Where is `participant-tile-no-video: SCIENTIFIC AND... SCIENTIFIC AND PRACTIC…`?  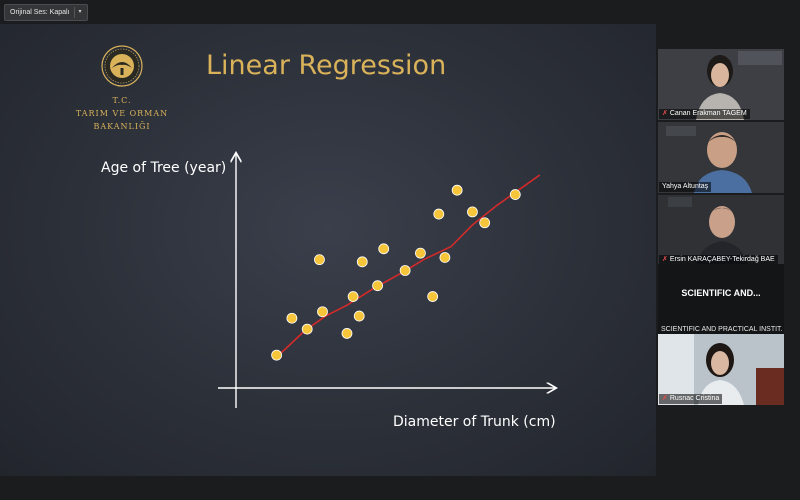
participant-tile-no-video: SCIENTIFIC AND... SCIENTIFIC AND PRACTIC… is located at coordinates (721, 299).